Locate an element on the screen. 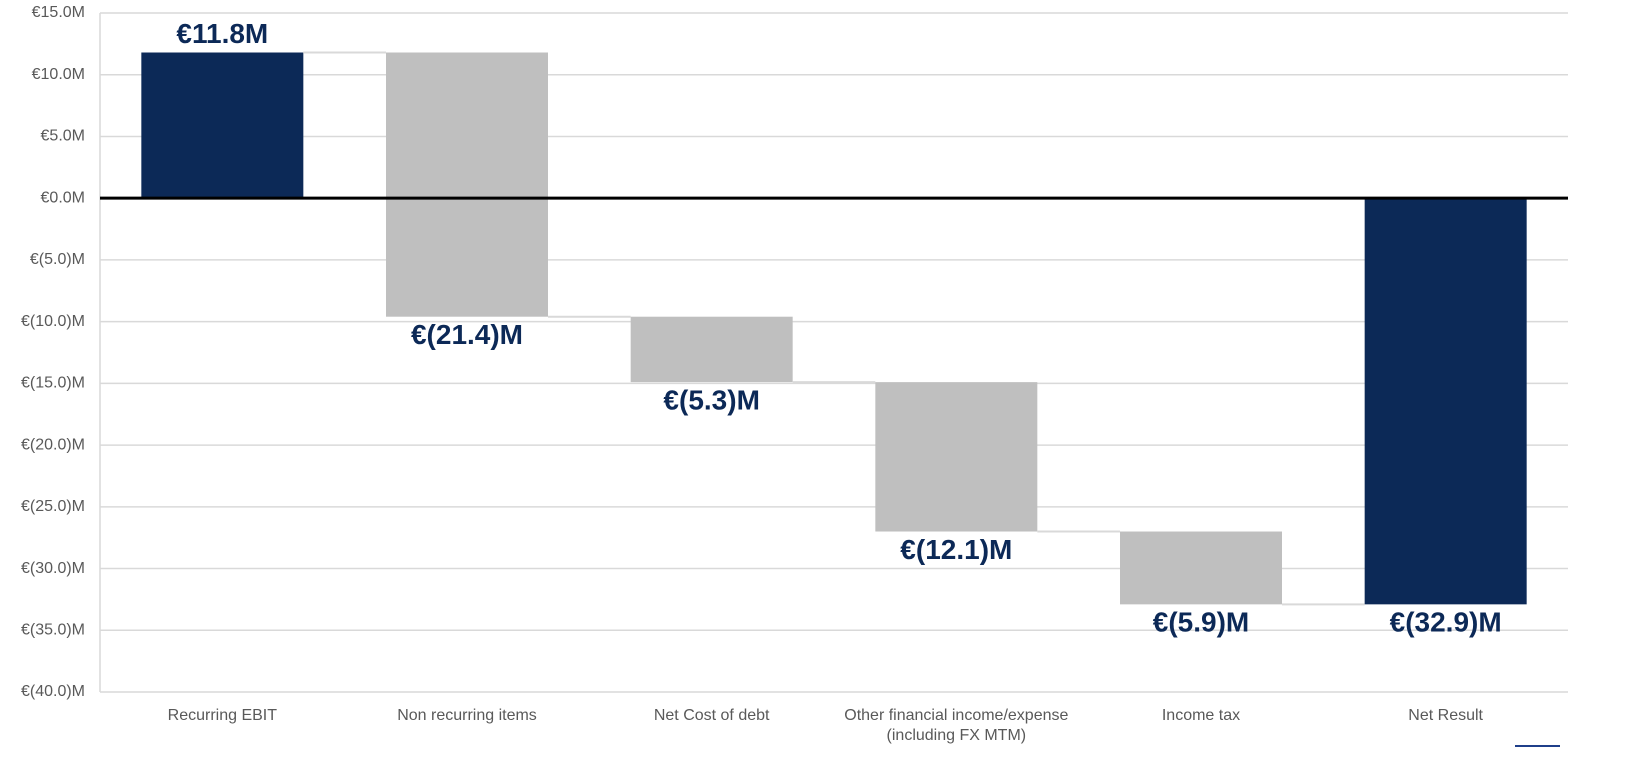 This screenshot has height=778, width=1633. y-tick-label: €0.0M is located at coordinates (63, 197).